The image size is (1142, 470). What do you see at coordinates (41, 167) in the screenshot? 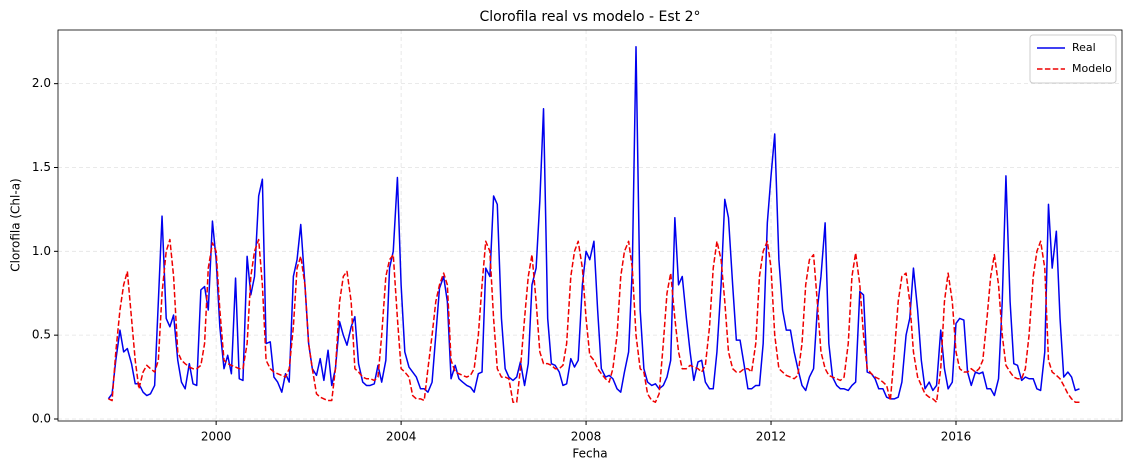
I see `y-tick-label: 1.5` at bounding box center [41, 167].